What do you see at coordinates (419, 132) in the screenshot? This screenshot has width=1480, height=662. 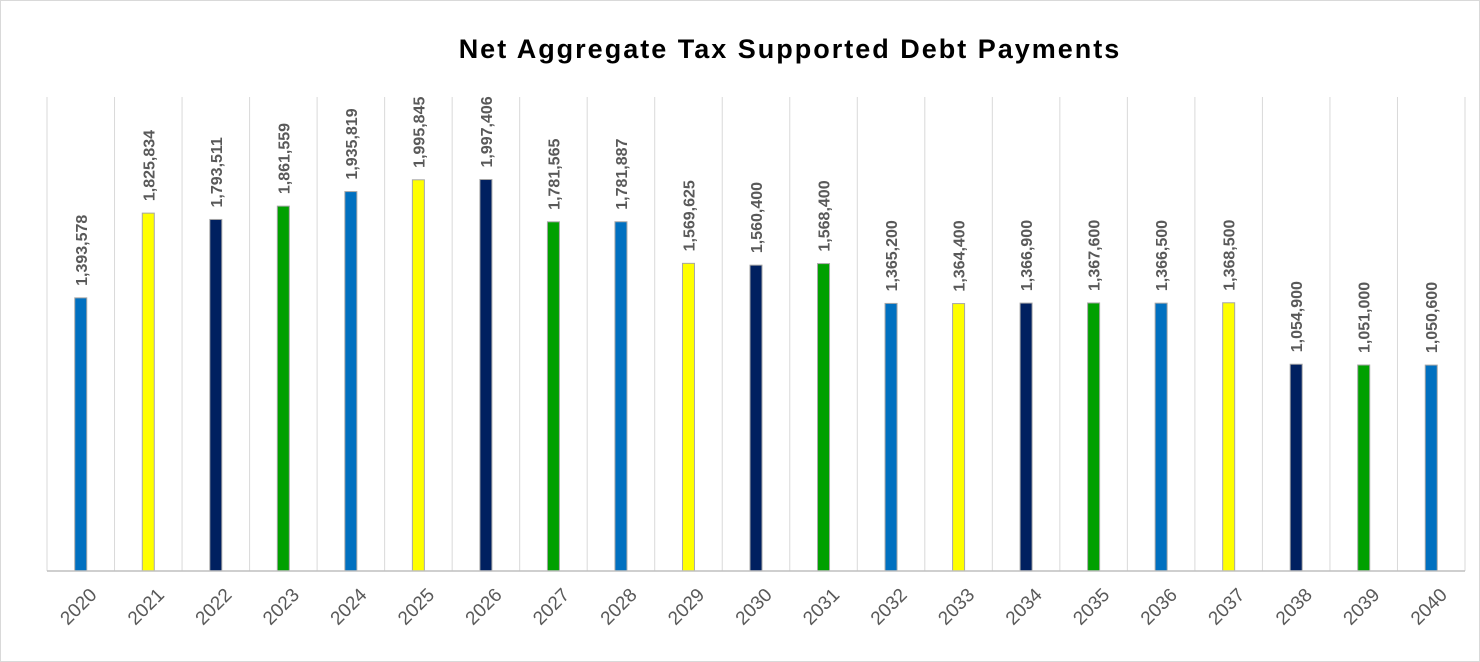 I see `data-label-2025: 1,995,845` at bounding box center [419, 132].